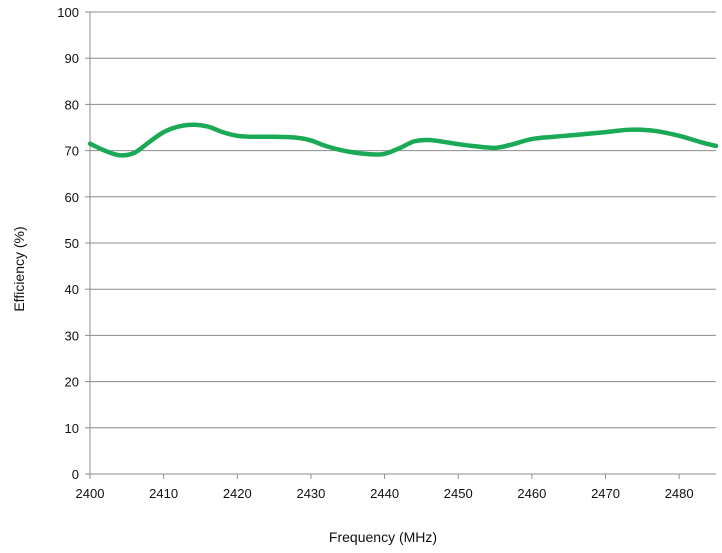 This screenshot has width=722, height=553. I want to click on y-tick-label: 70, so click(72, 151).